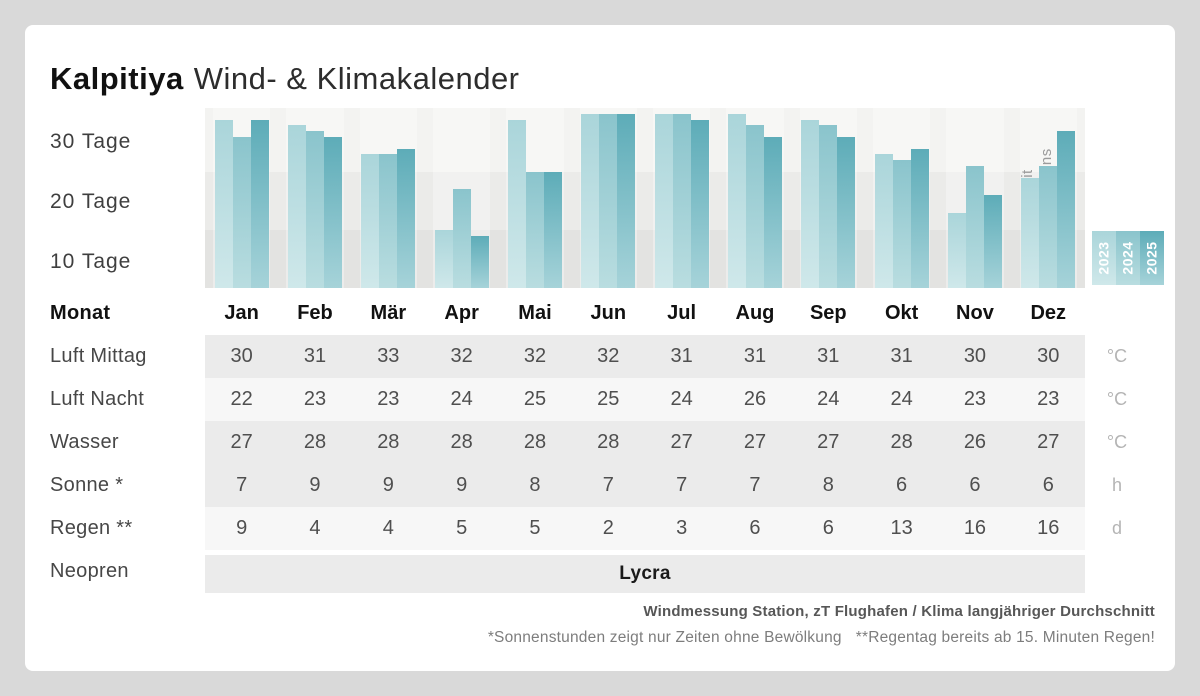  Describe the element at coordinates (241, 399) in the screenshot. I see `cell-jan: 22` at that location.